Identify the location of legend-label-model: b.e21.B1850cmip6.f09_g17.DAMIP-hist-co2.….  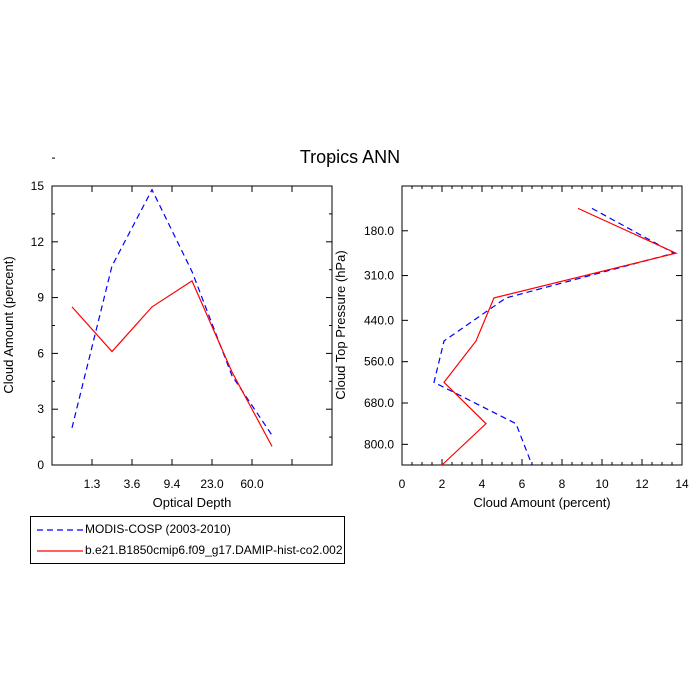
(214, 550).